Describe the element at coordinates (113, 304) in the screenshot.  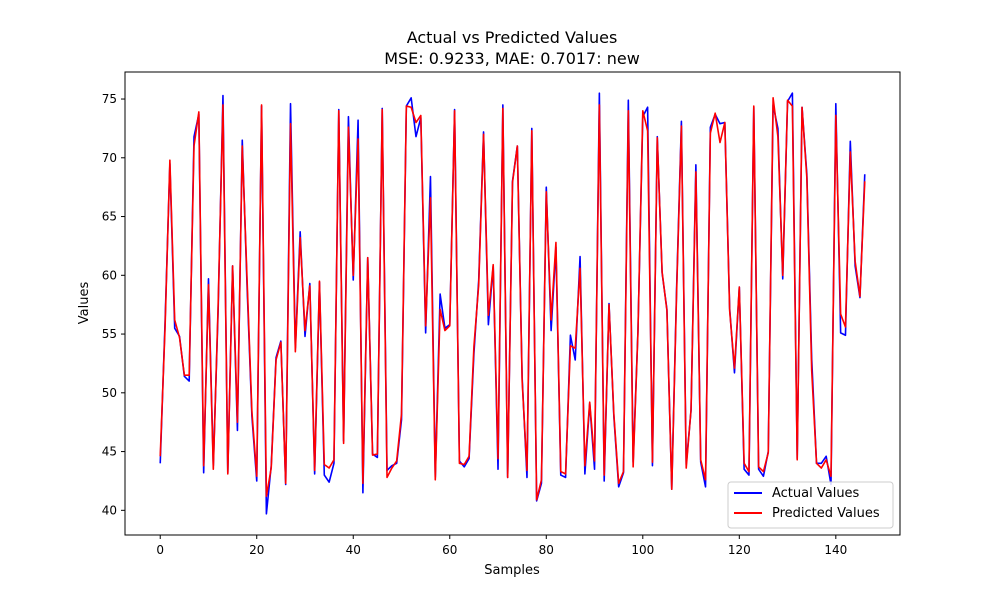
I see `y-axis: 40 45 50 55 60 65 70 75` at that location.